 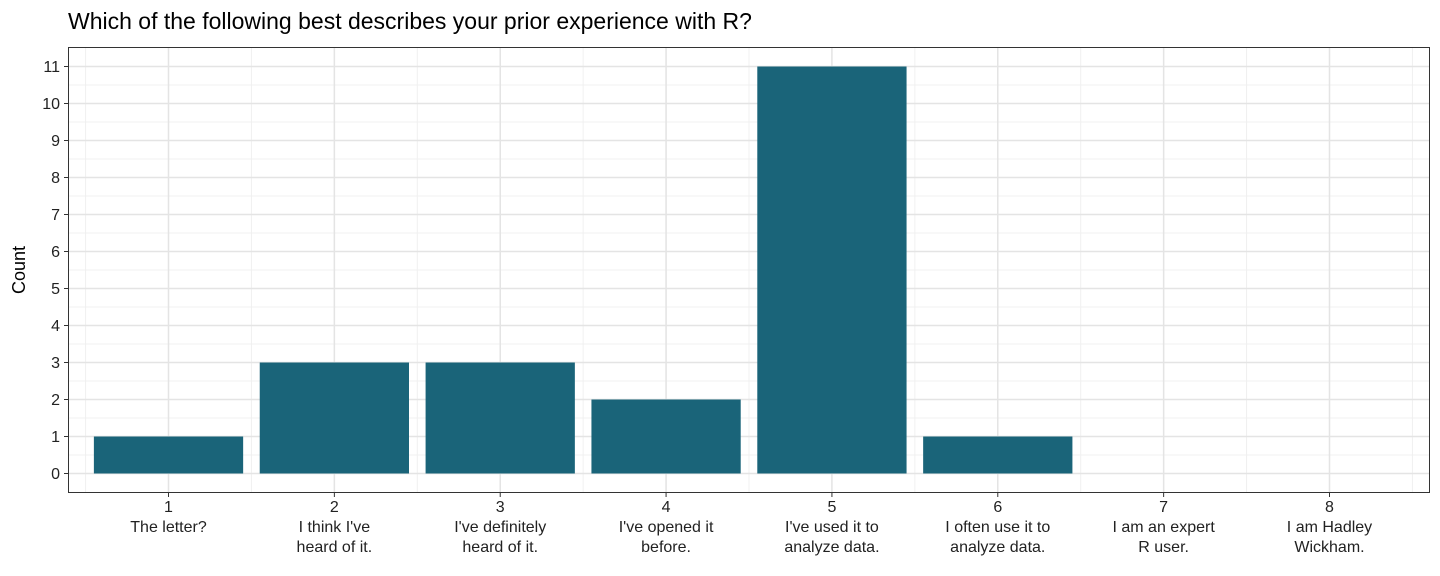 What do you see at coordinates (168, 517) in the screenshot?
I see `x-tick-label: 1 The letter?` at bounding box center [168, 517].